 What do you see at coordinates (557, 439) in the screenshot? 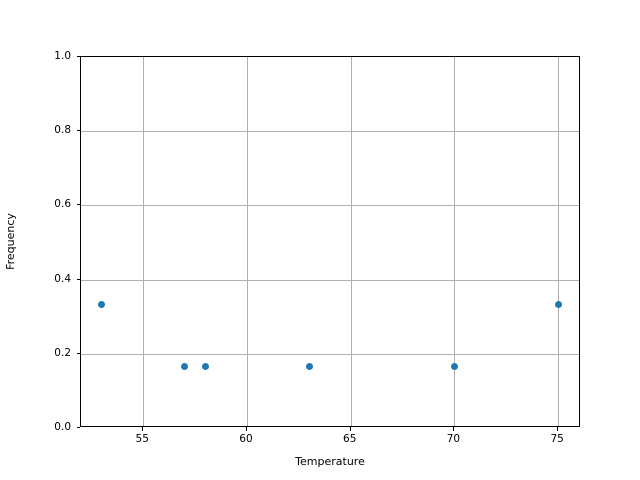
I see `x-tick-label: 75` at bounding box center [557, 439].